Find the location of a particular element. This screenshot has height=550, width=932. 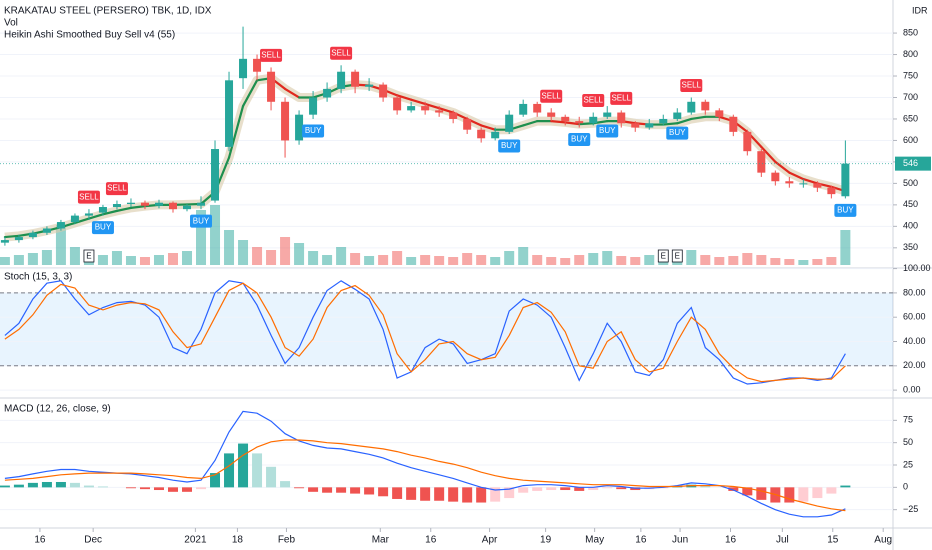

earnings-flag is located at coordinates (663, 256).